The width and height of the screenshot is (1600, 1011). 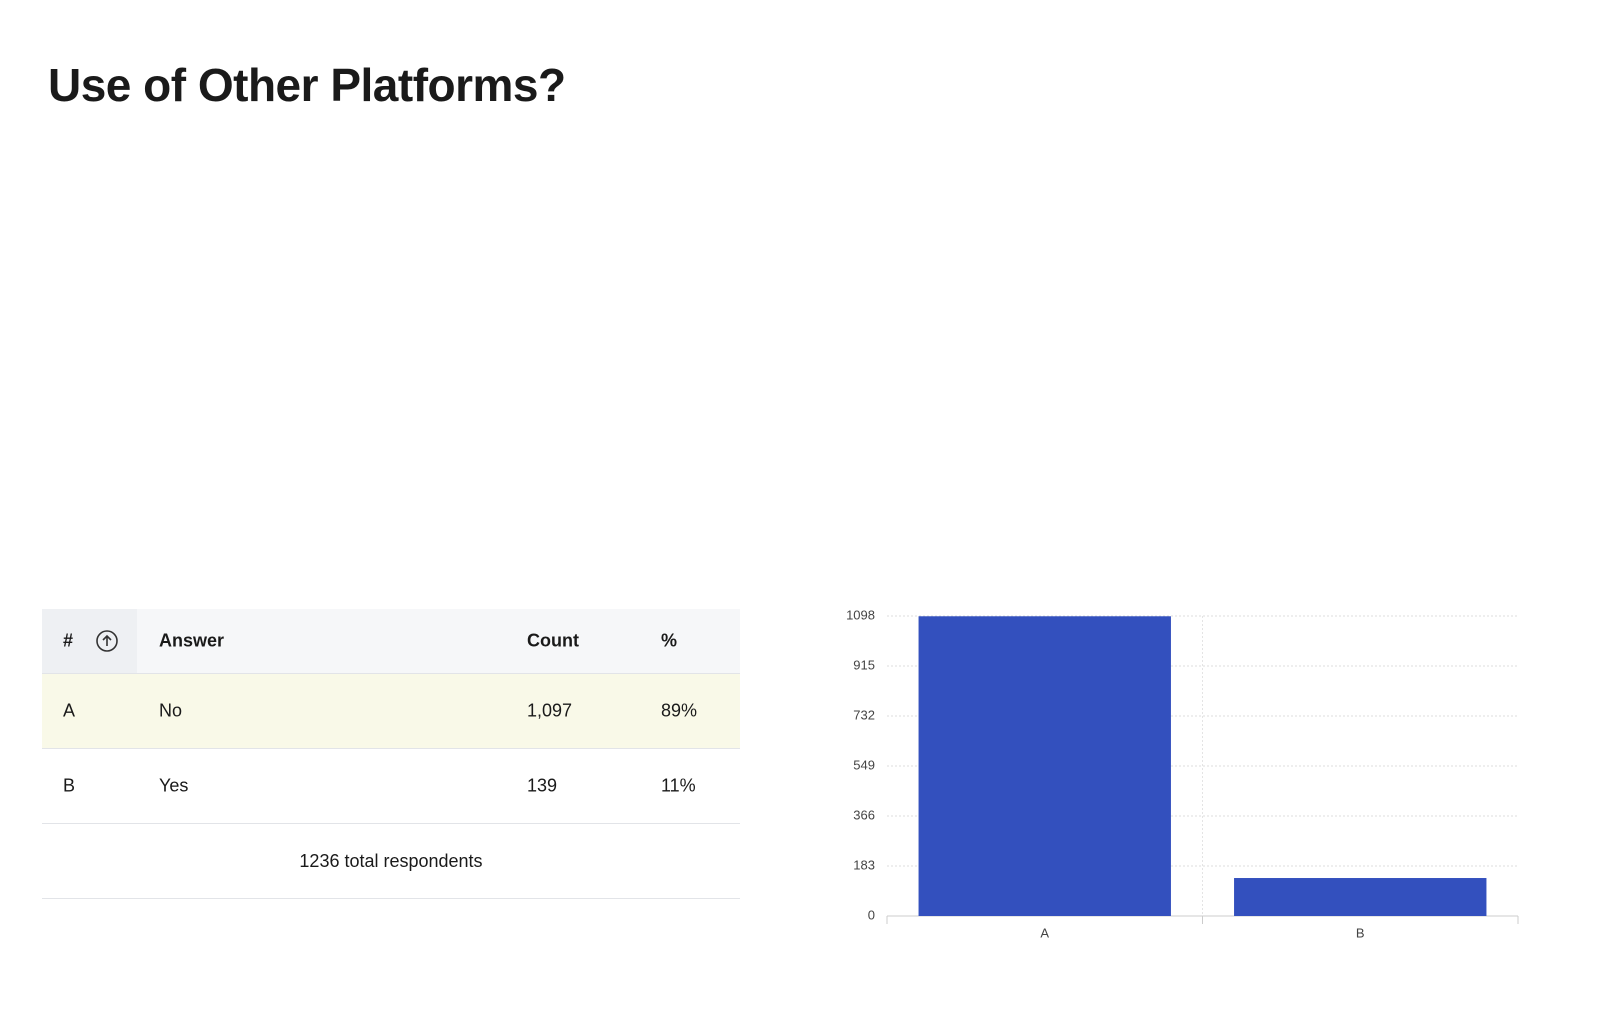 I want to click on table-cell: Yes, so click(x=174, y=785).